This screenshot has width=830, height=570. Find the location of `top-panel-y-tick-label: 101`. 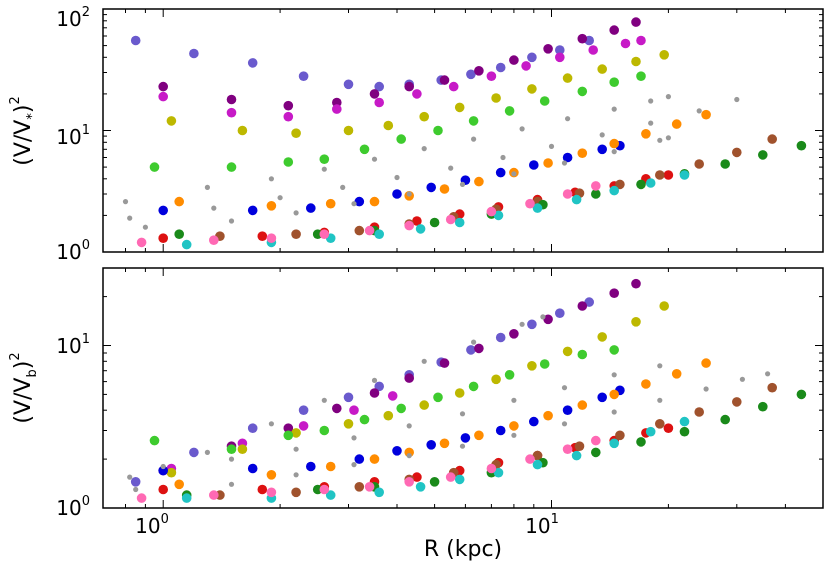

top-panel-y-tick-label: 101 is located at coordinates (73, 136).